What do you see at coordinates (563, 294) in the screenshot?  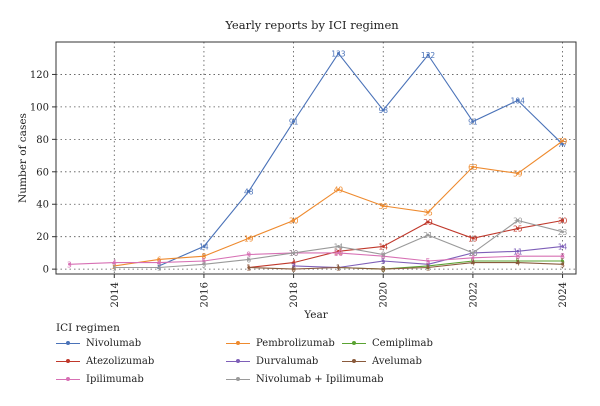 I see `x-tick-label: 2024` at bounding box center [563, 294].